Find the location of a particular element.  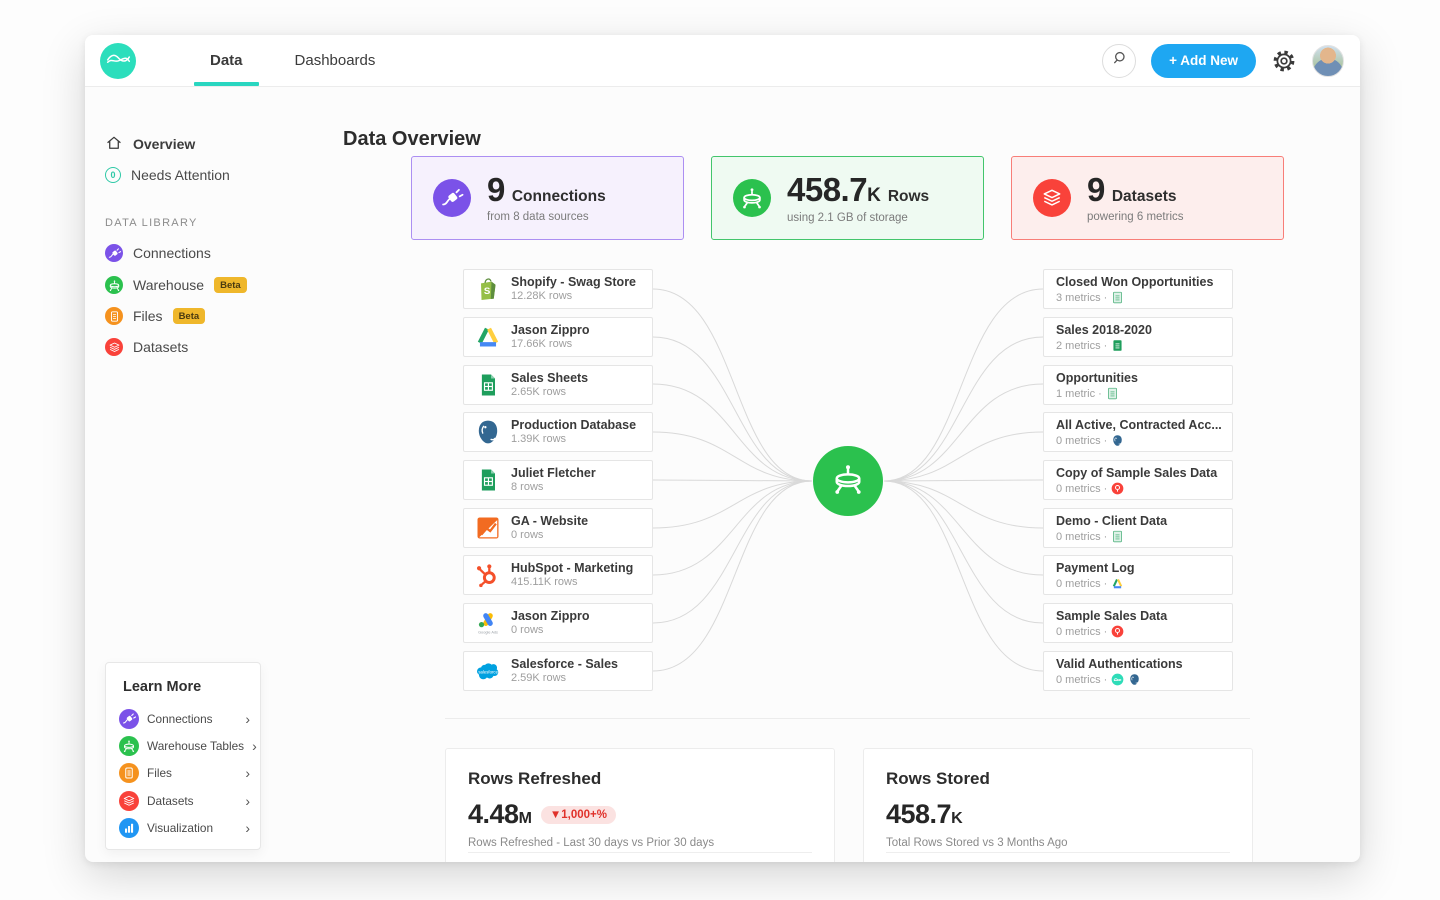

whale-icon is located at coordinates (1117, 679).